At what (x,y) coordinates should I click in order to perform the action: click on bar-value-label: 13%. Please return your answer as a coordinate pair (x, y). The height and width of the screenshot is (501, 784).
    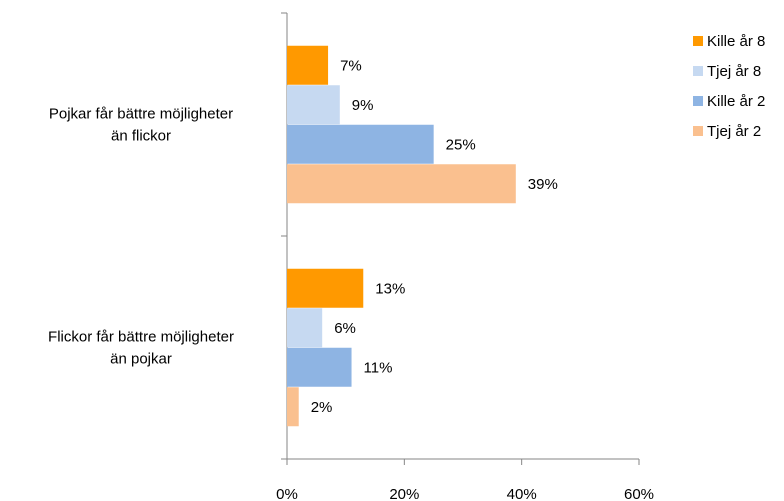
    Looking at the image, I should click on (390, 288).